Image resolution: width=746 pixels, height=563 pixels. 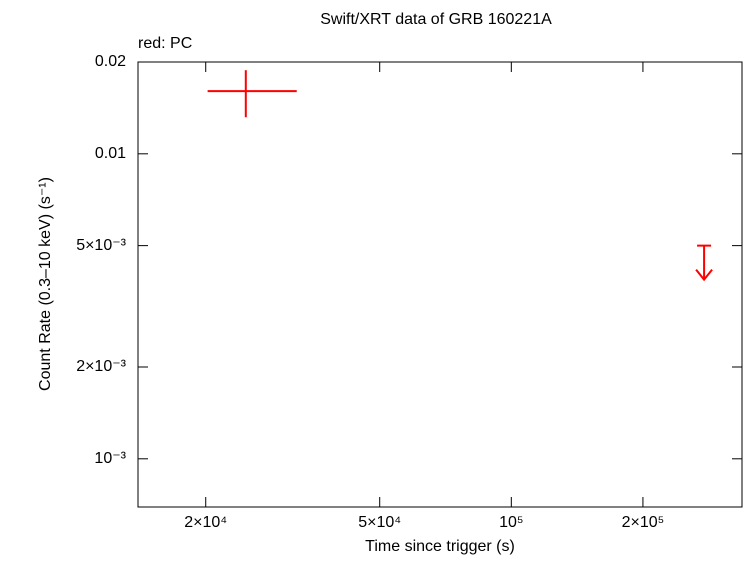 I want to click on x-tick-label: 5×10⁴, so click(x=379, y=522).